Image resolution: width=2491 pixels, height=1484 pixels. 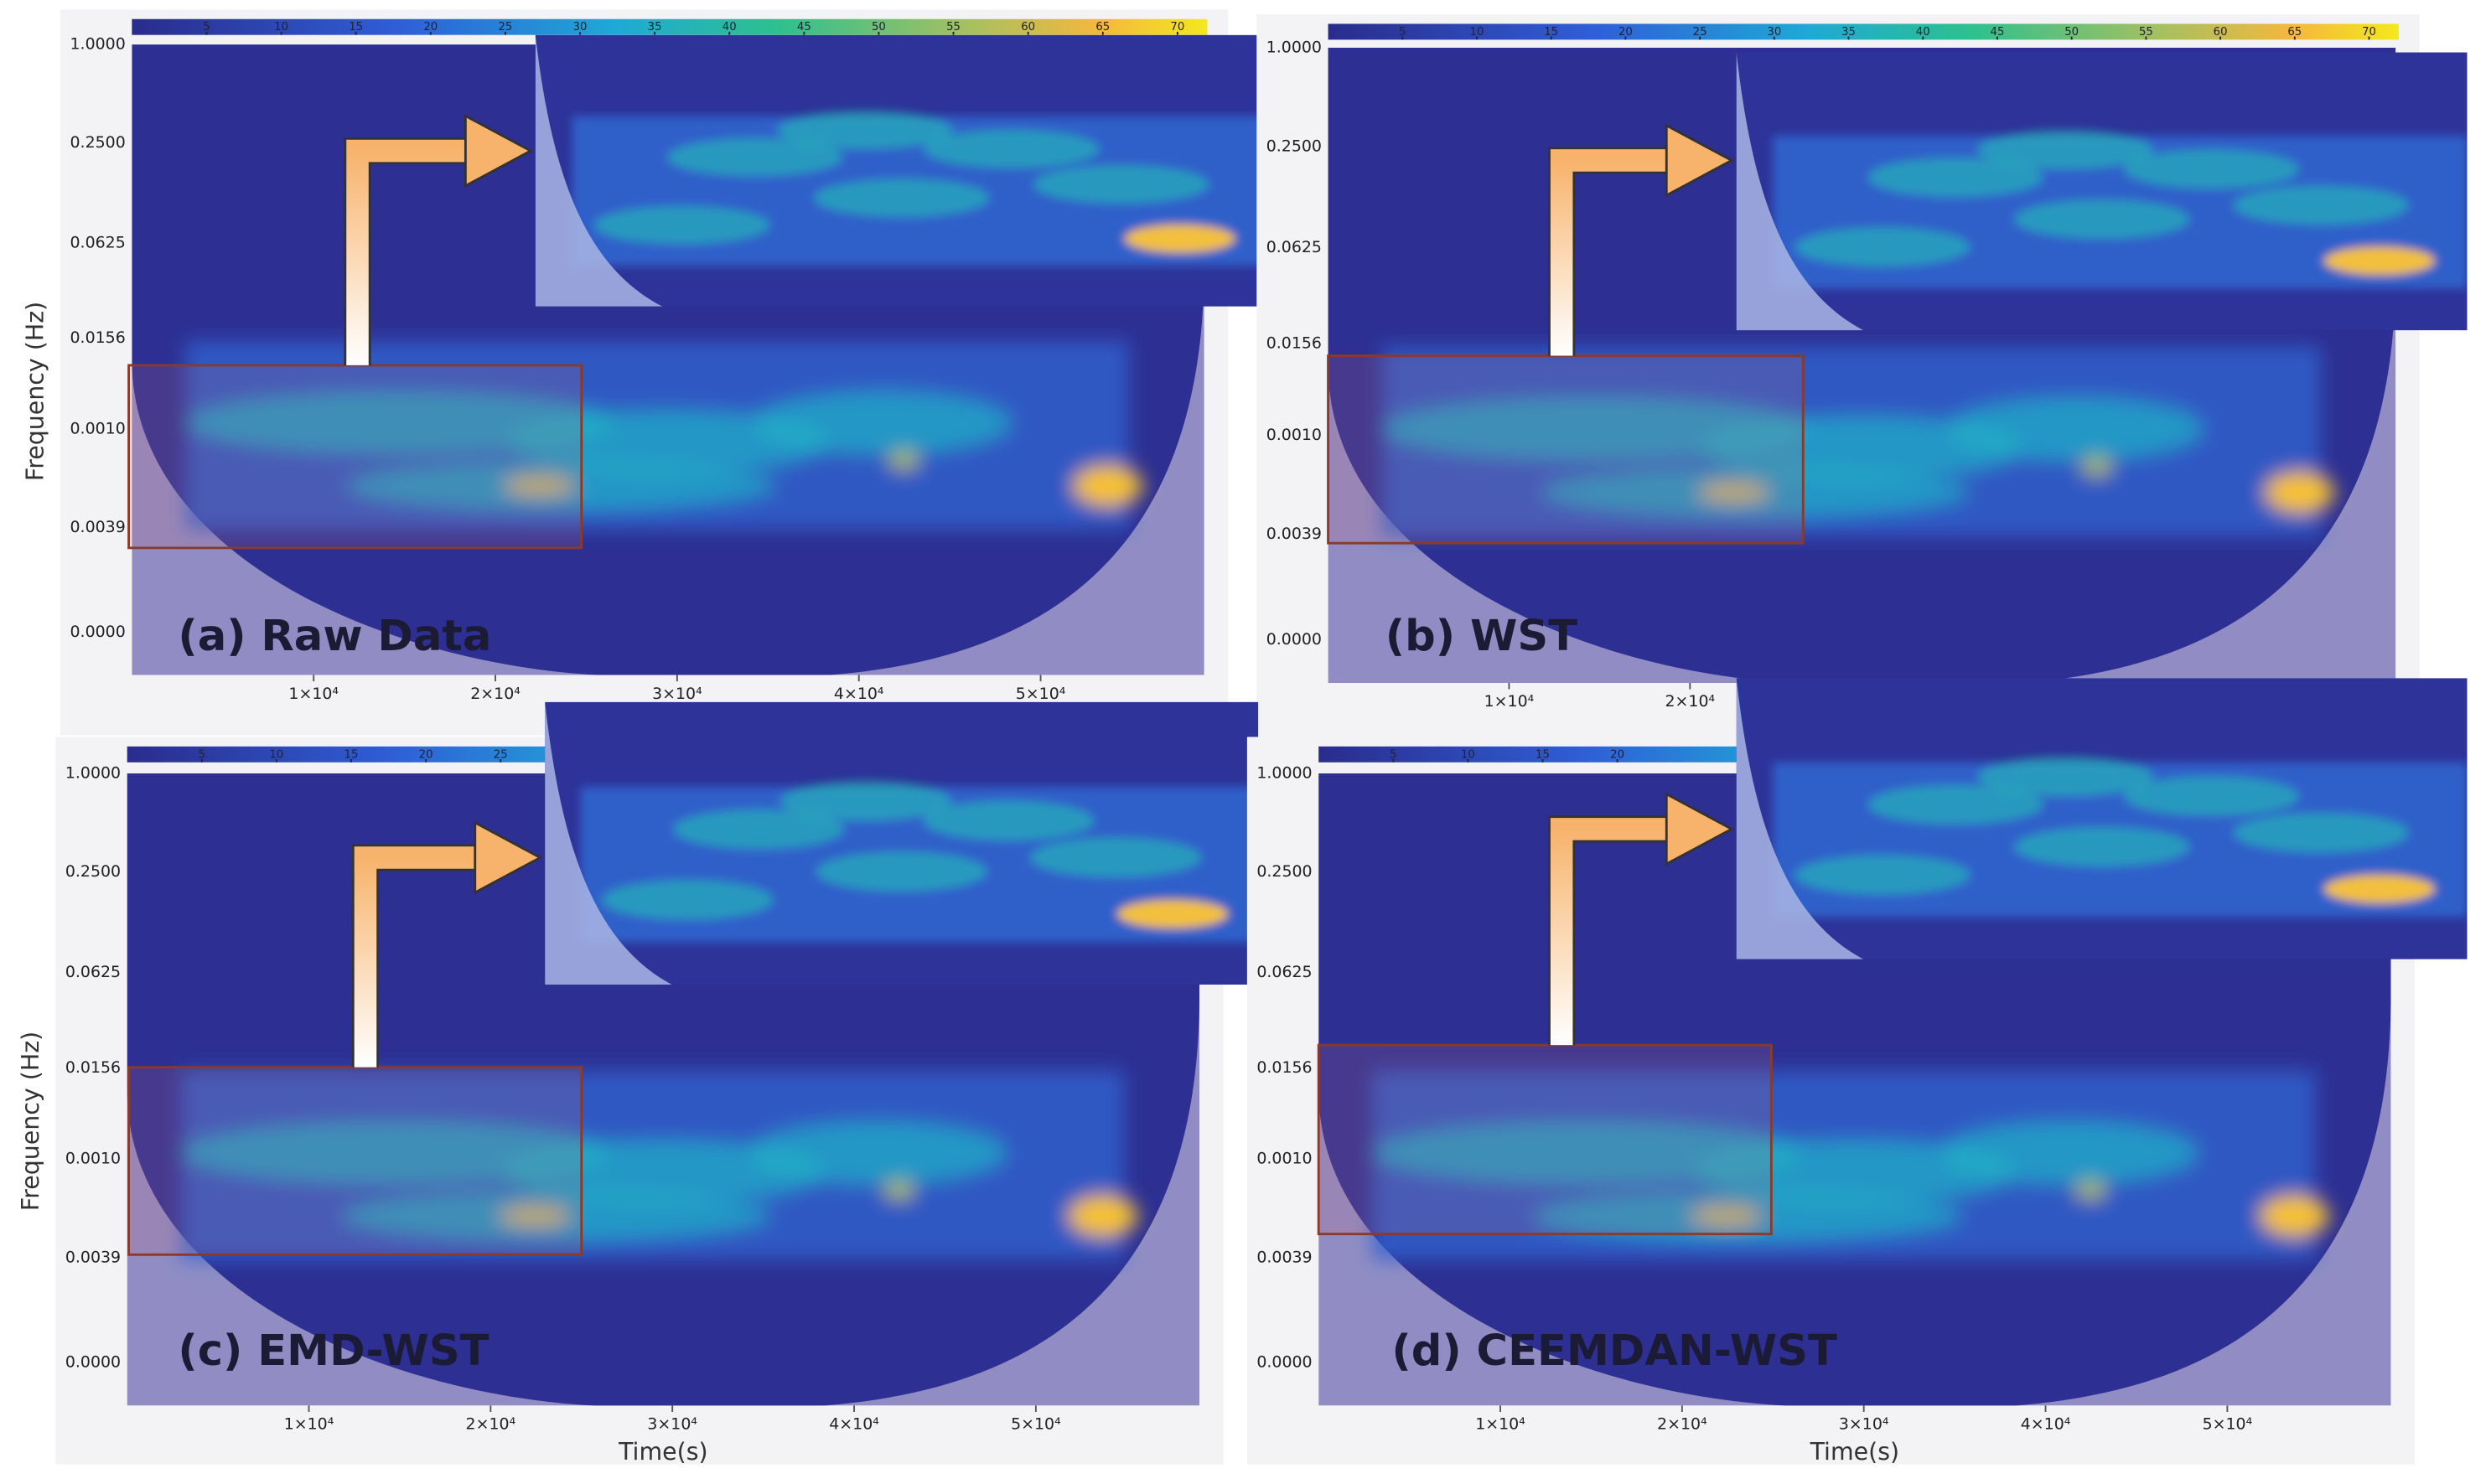 What do you see at coordinates (670, 26) in the screenshot?
I see `colorbar` at bounding box center [670, 26].